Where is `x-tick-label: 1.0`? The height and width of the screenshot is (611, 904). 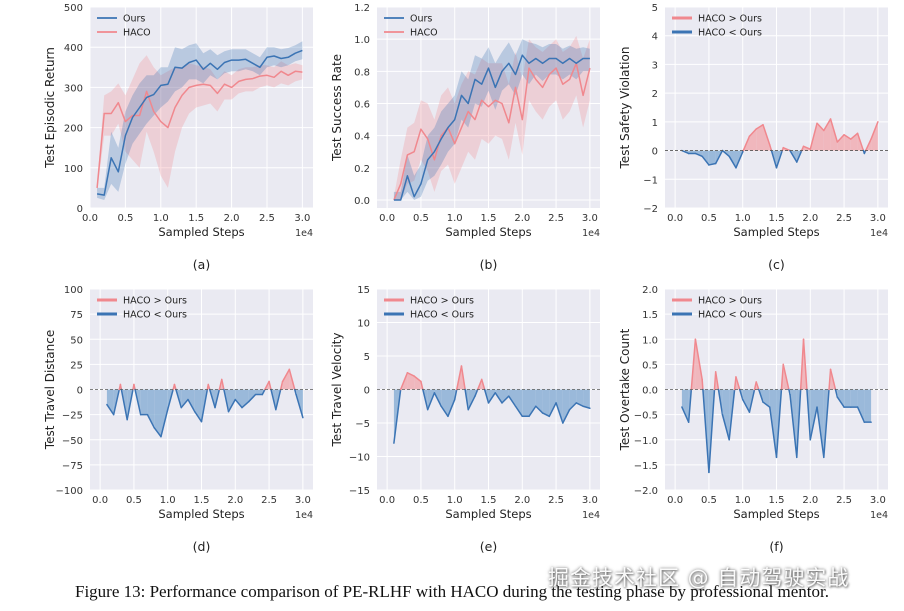 x-tick-label: 1.0 is located at coordinates (743, 500).